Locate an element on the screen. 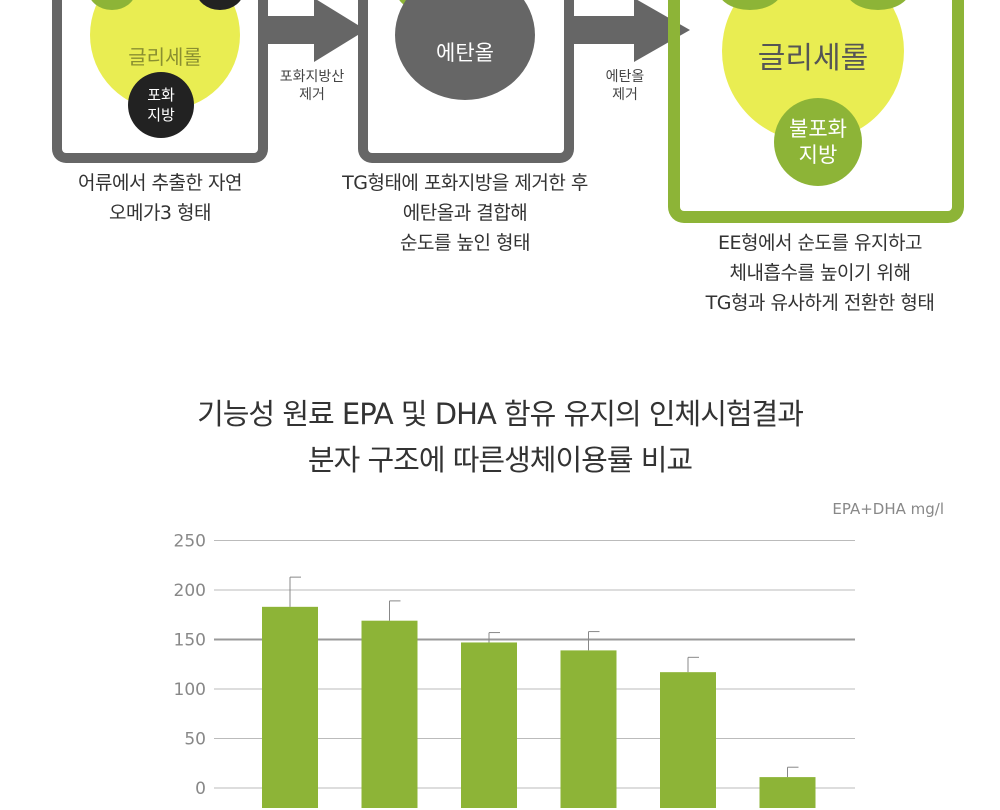 The width and height of the screenshot is (1000, 810). y-axis-unit-label: EPA+DHA mg/l is located at coordinates (888, 509).